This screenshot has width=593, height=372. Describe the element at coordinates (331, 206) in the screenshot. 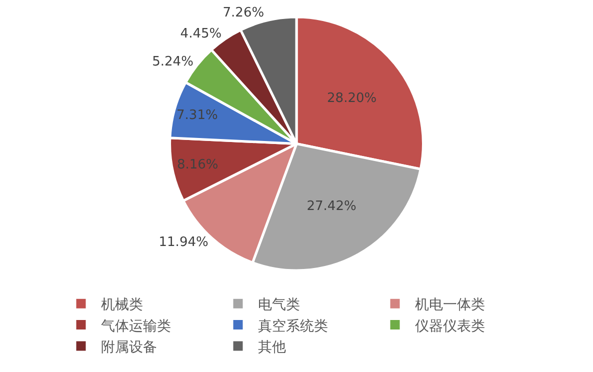

I see `data-label: 27.42%` at that location.